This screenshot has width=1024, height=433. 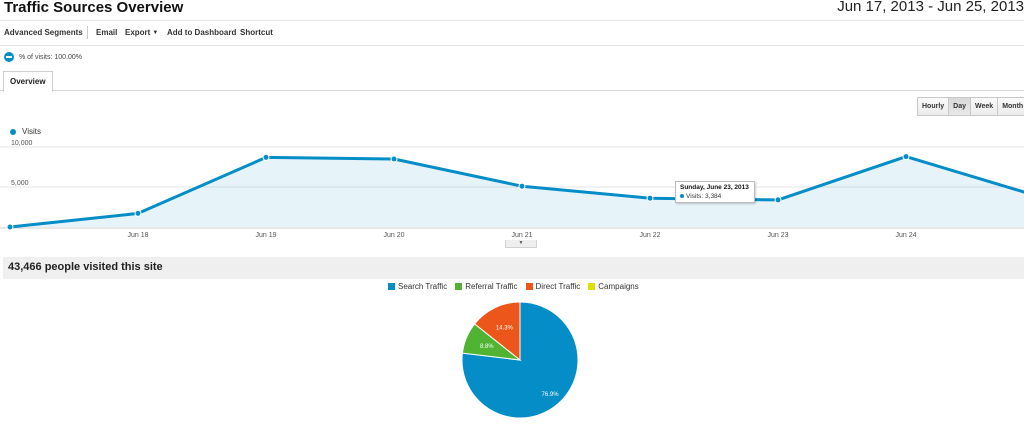 I want to click on segment-icon, so click(x=9, y=57).